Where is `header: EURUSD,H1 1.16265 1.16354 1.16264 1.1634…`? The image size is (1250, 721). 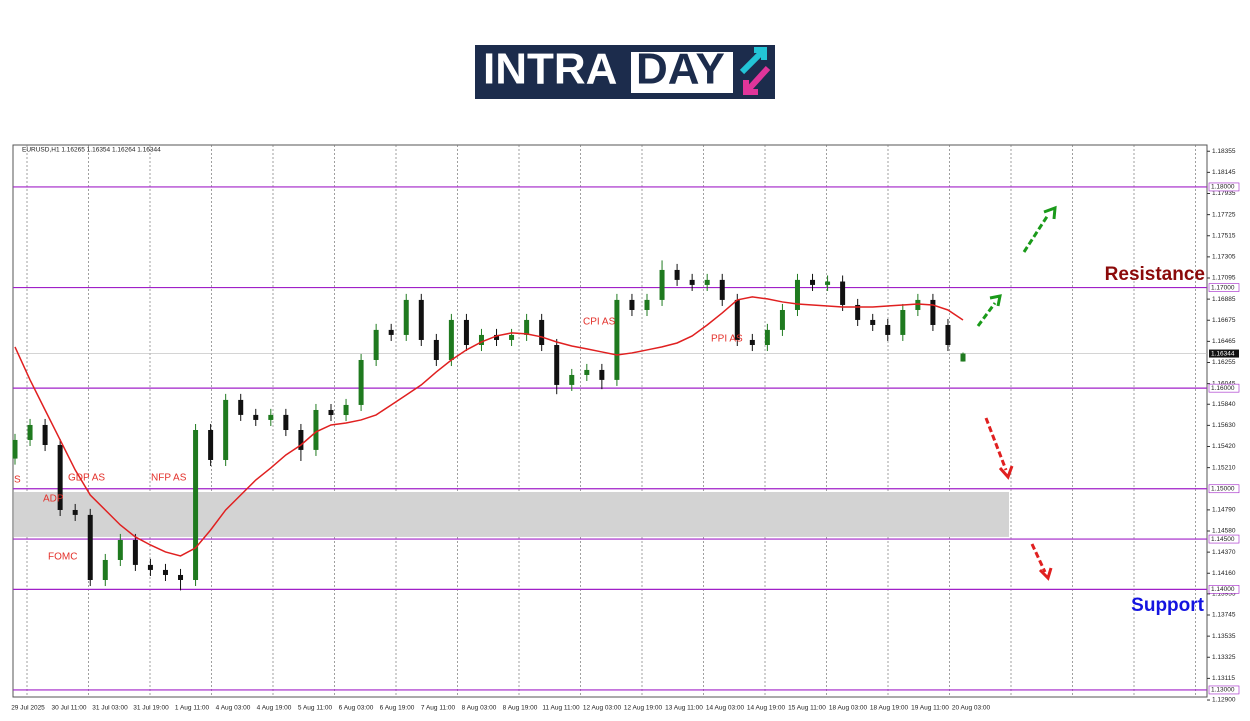
header: EURUSD,H1 1.16265 1.16354 1.16264 1.1634… is located at coordinates (91, 150).